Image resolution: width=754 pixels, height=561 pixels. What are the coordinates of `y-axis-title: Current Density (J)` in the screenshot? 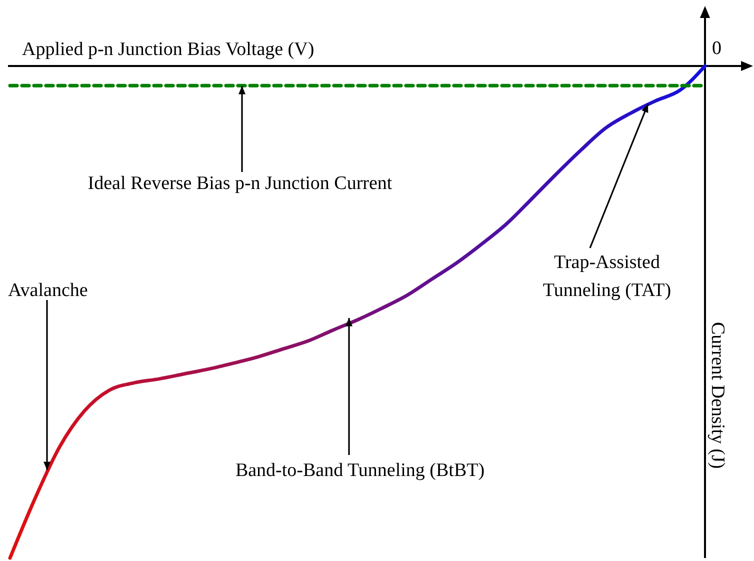 It's located at (717, 395).